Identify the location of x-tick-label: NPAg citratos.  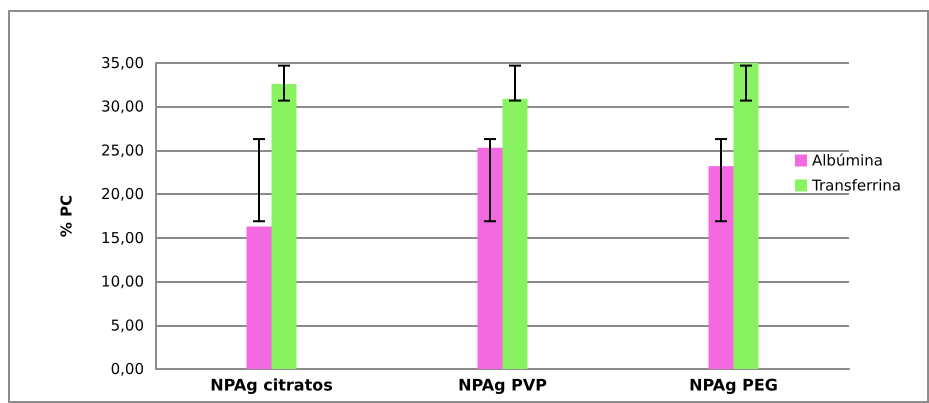
(271, 385).